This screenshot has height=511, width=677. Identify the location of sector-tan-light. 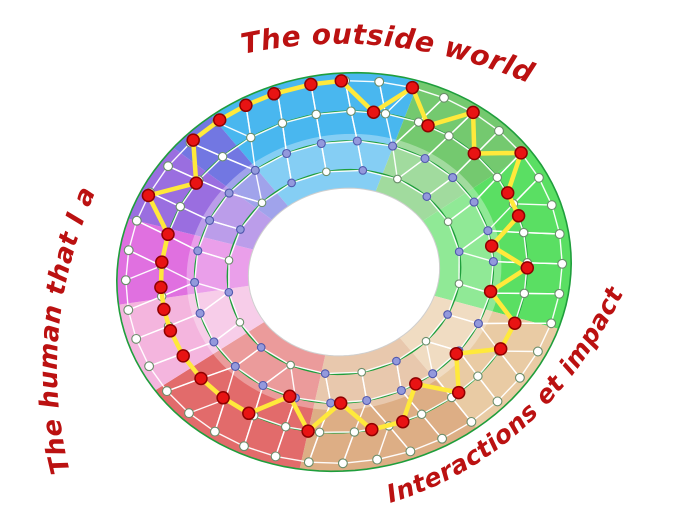
(479, 362).